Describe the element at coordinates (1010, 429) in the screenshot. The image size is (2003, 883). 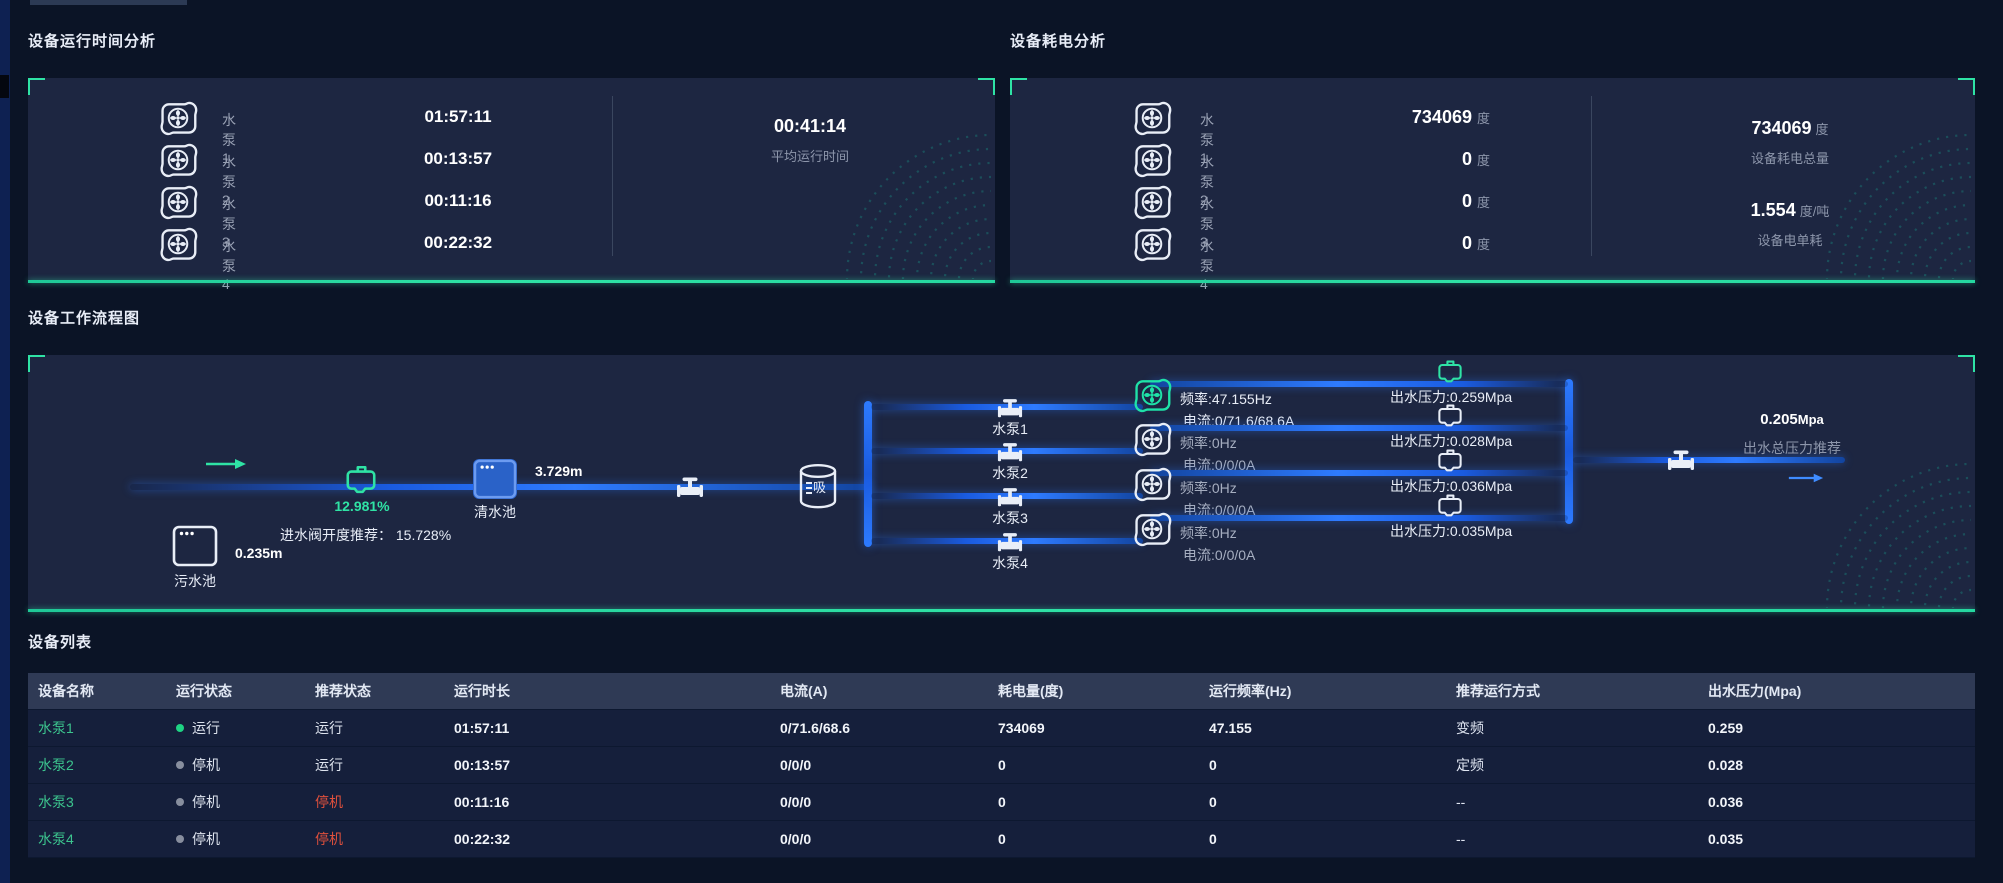
I see `branch-pump-label: 水泵1` at that location.